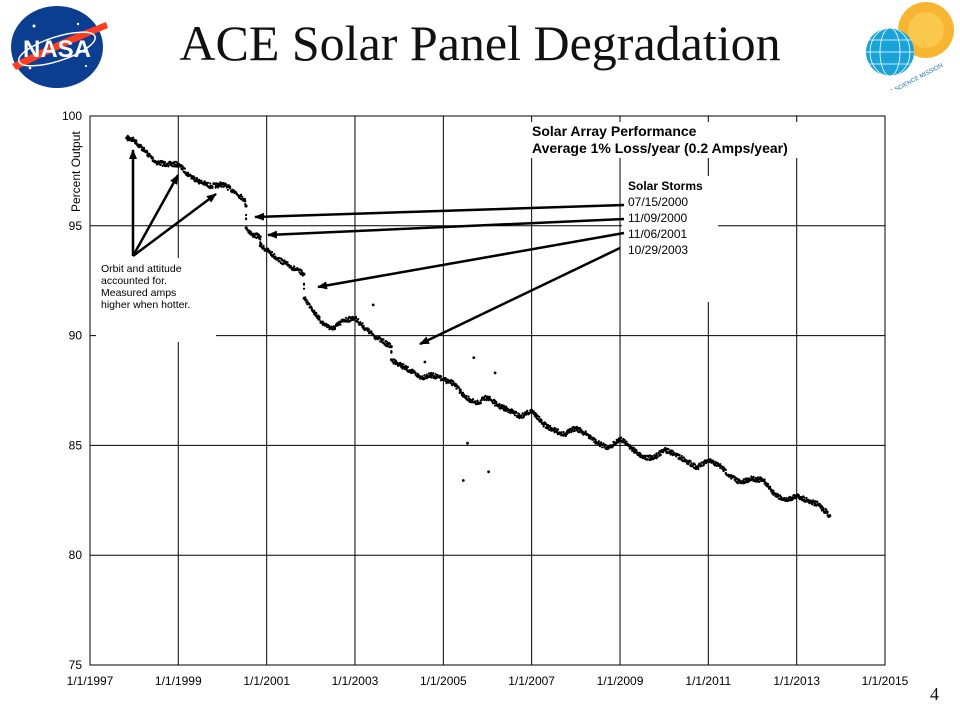 Image resolution: width=960 pixels, height=720 pixels. I want to click on y-tick-label: 90, so click(76, 336).